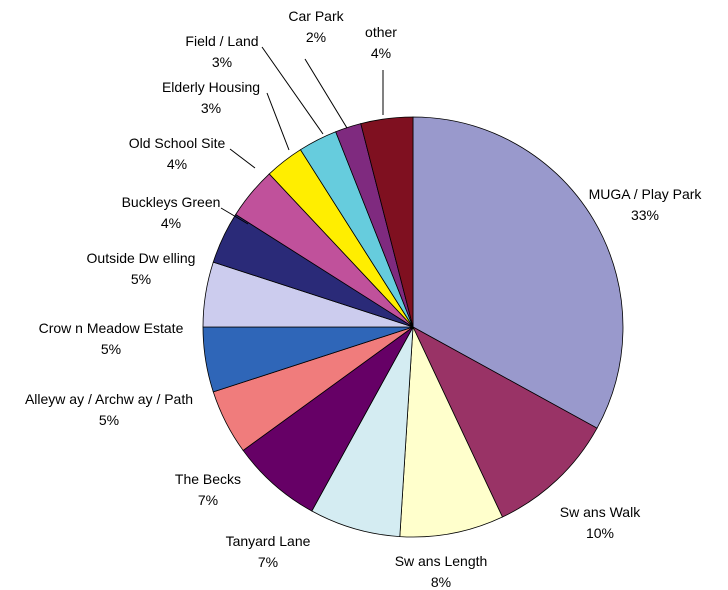  What do you see at coordinates (646, 194) in the screenshot?
I see `slice-label: MUGA / Play Park` at bounding box center [646, 194].